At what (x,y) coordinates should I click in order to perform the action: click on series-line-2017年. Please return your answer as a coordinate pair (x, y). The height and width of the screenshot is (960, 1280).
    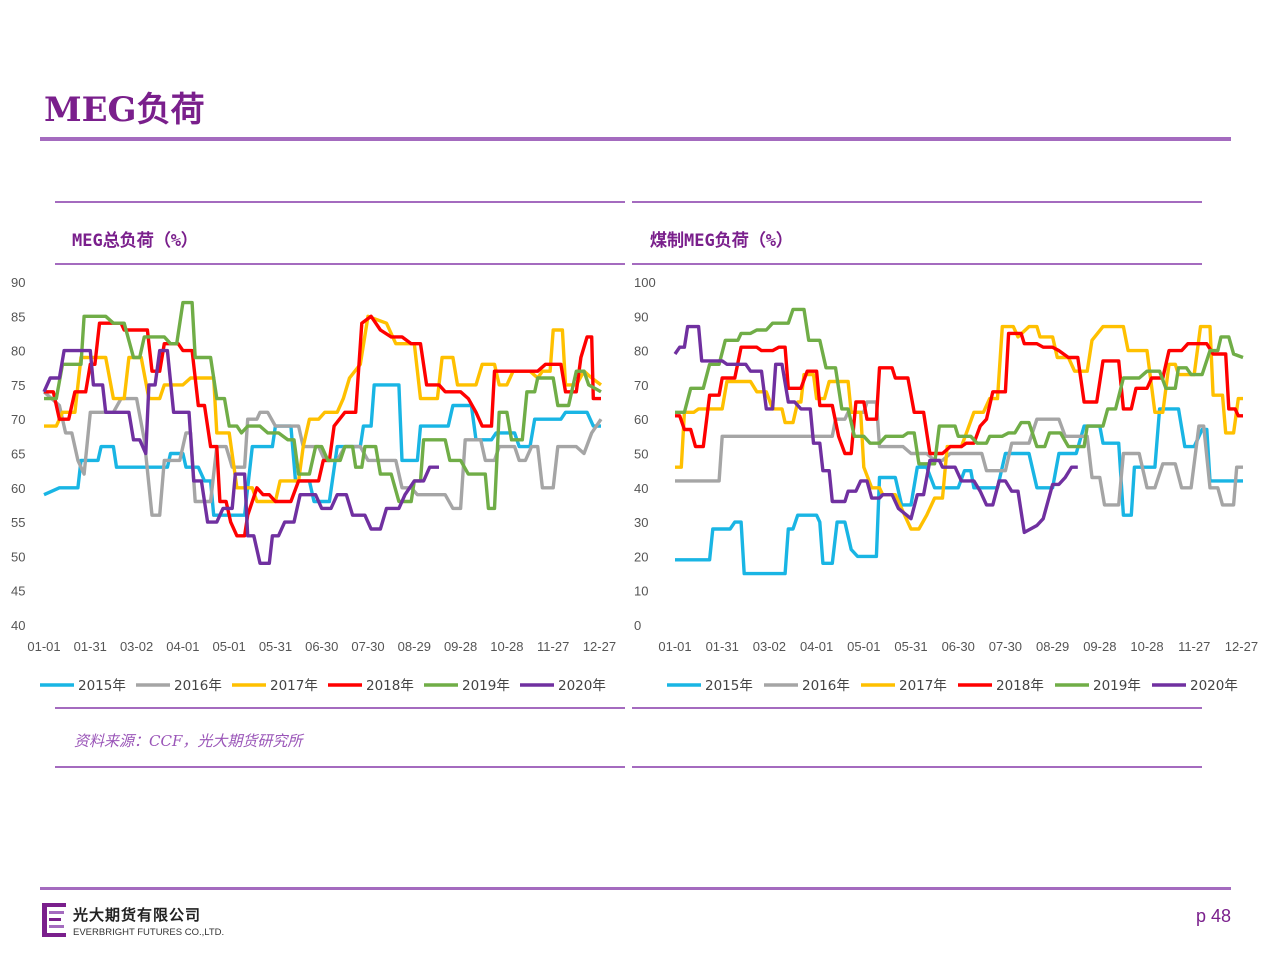
    Looking at the image, I should click on (323, 409).